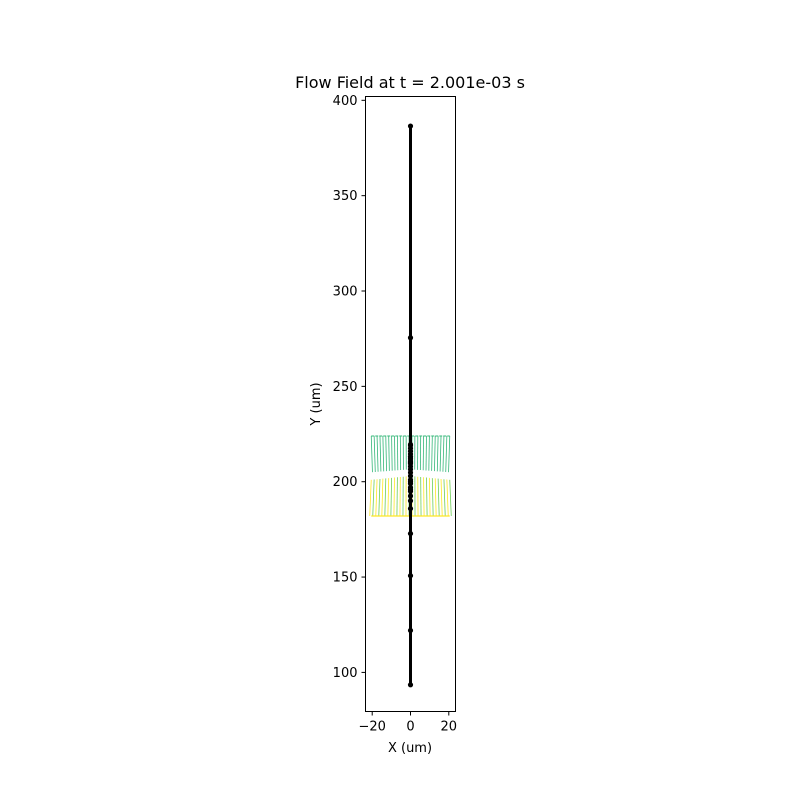 The width and height of the screenshot is (800, 800). I want to click on x-tick-label: −20, so click(371, 727).